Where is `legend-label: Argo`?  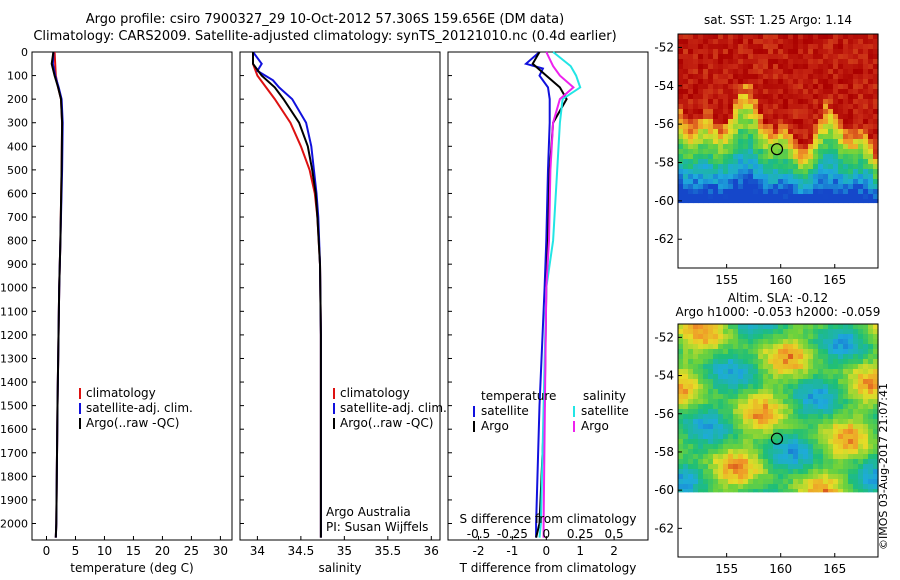
legend-label: Argo is located at coordinates (595, 426).